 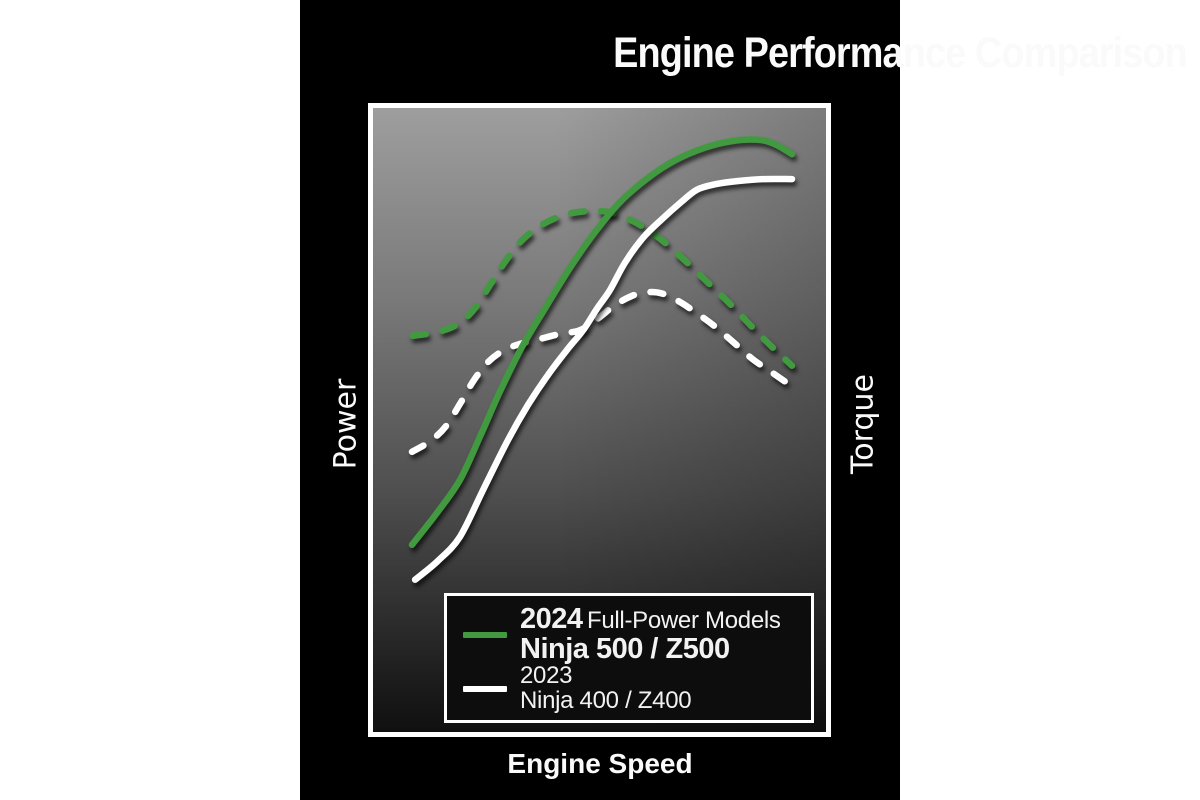 I want to click on legend-swatch-green-line, so click(x=485, y=634).